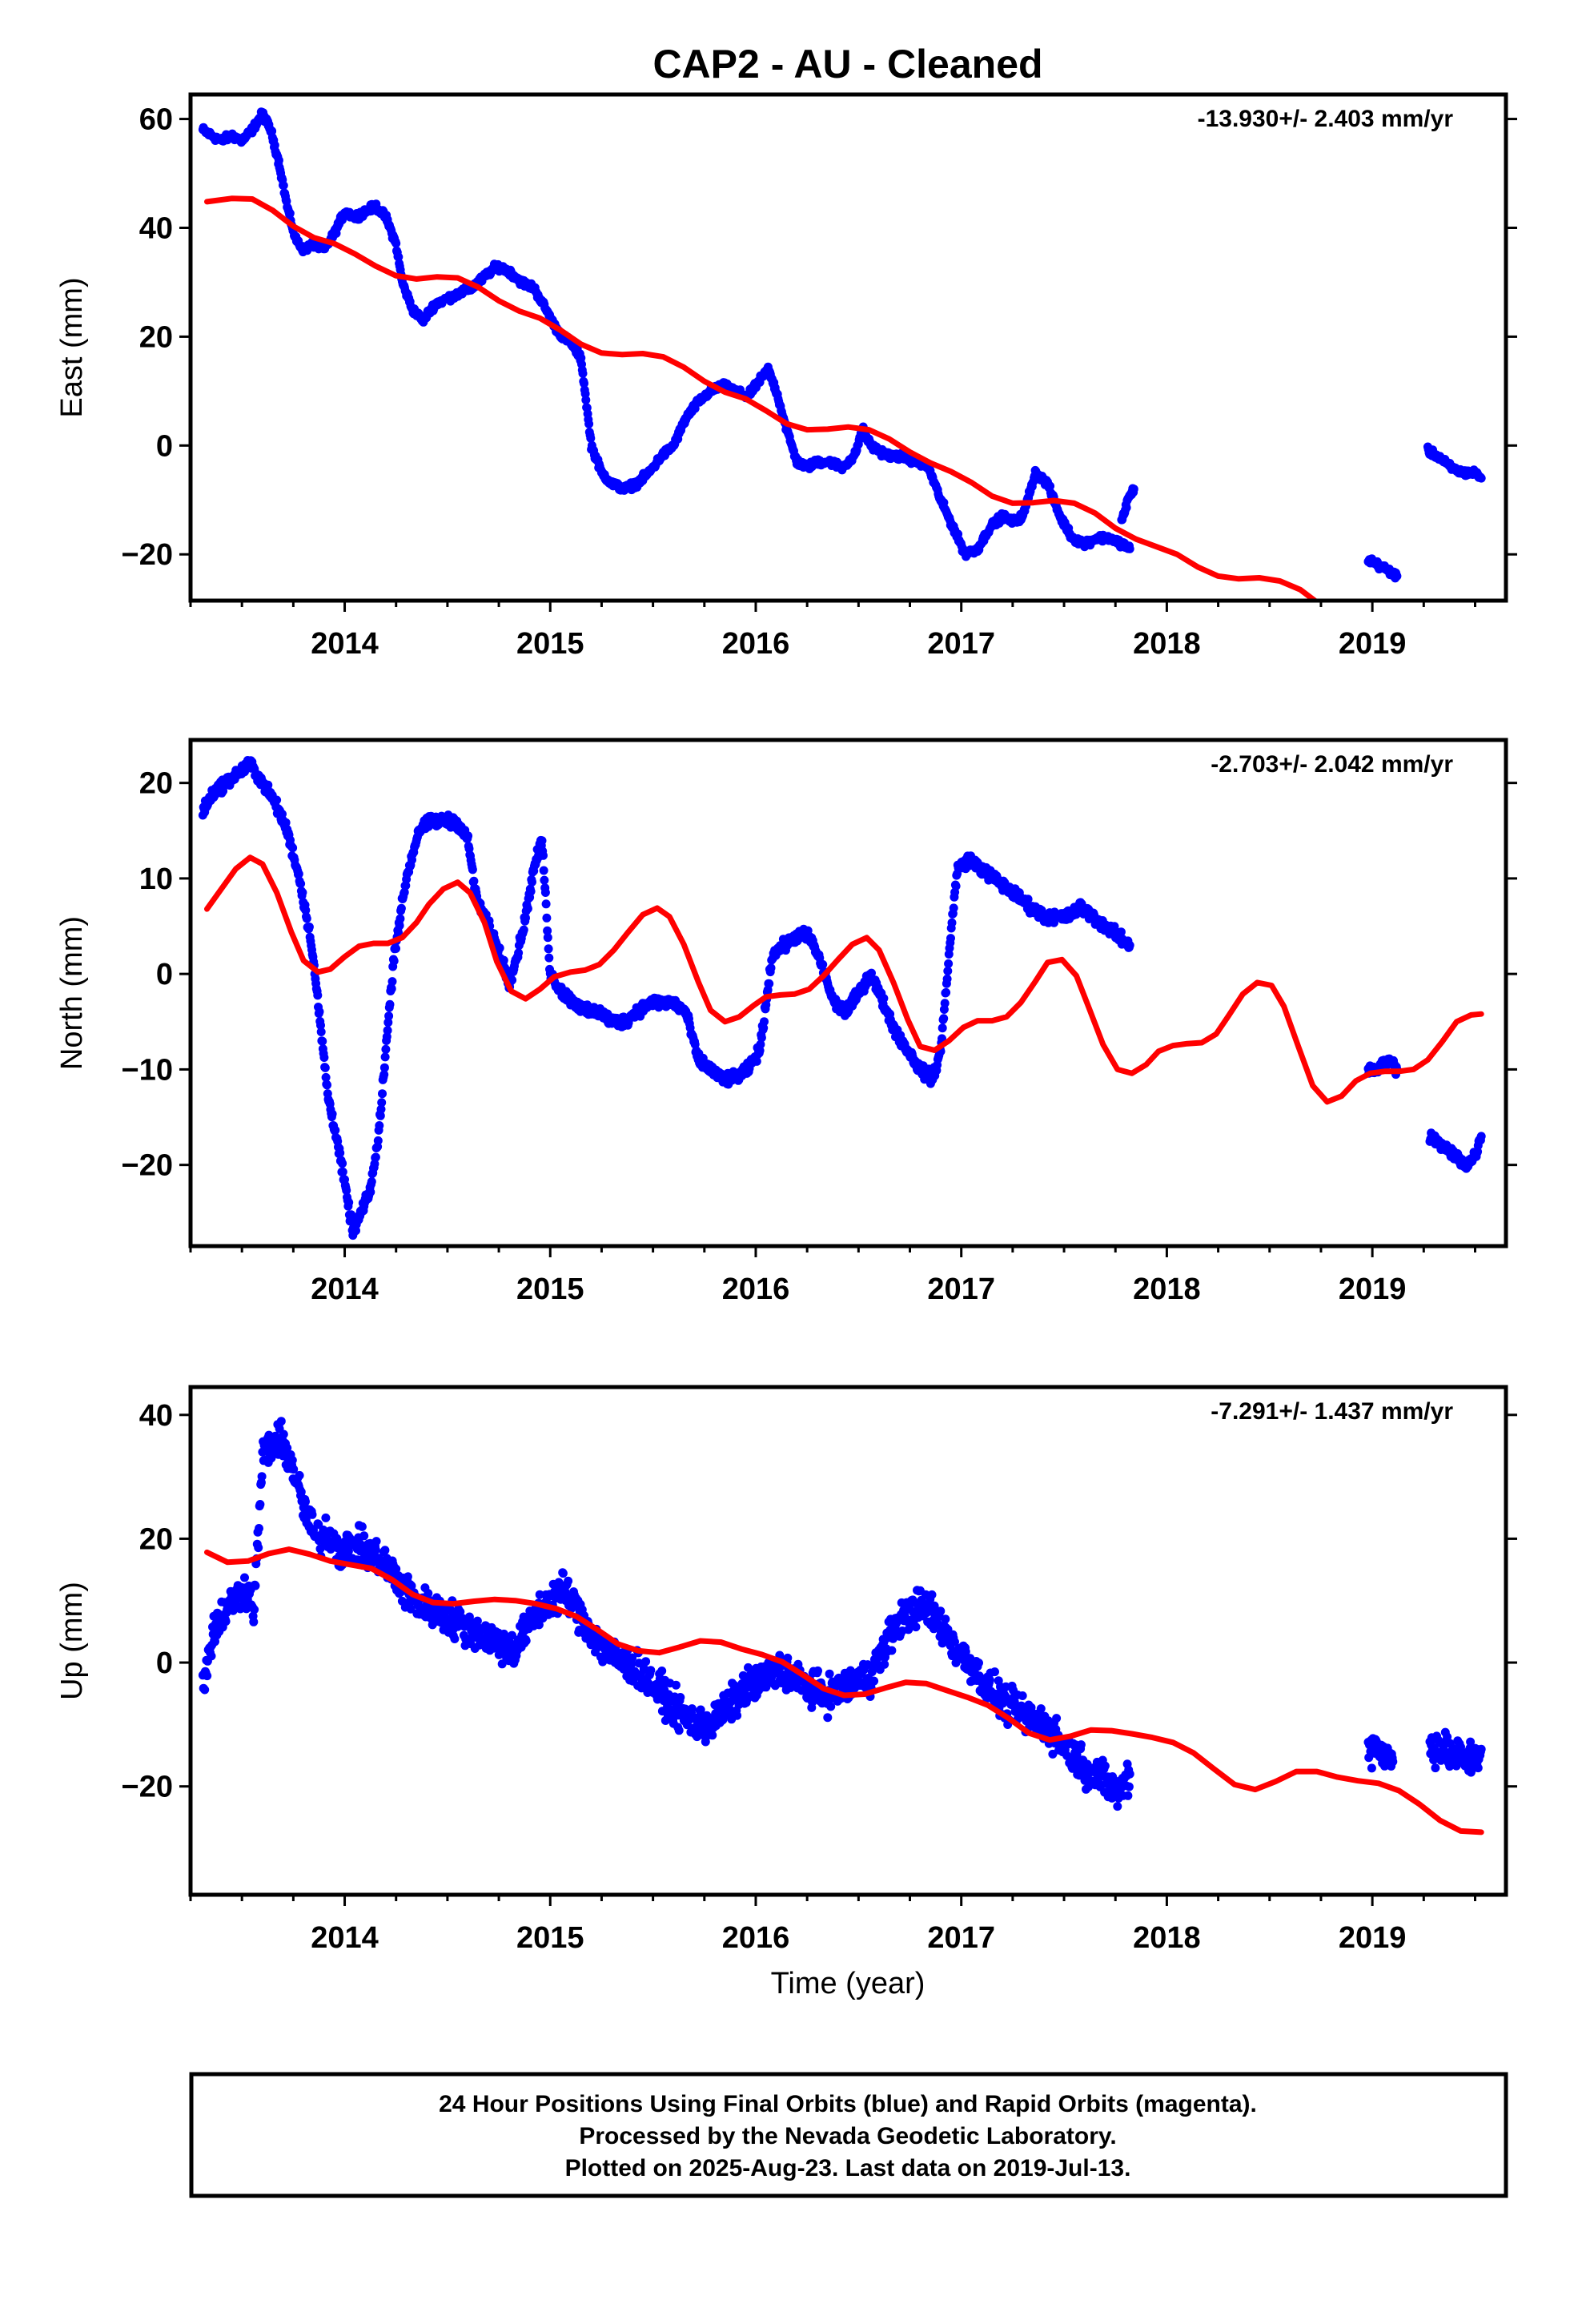 The height and width of the screenshot is (2324, 1582). Describe the element at coordinates (156, 784) in the screenshot. I see `north-y-tick-label: 20` at that location.